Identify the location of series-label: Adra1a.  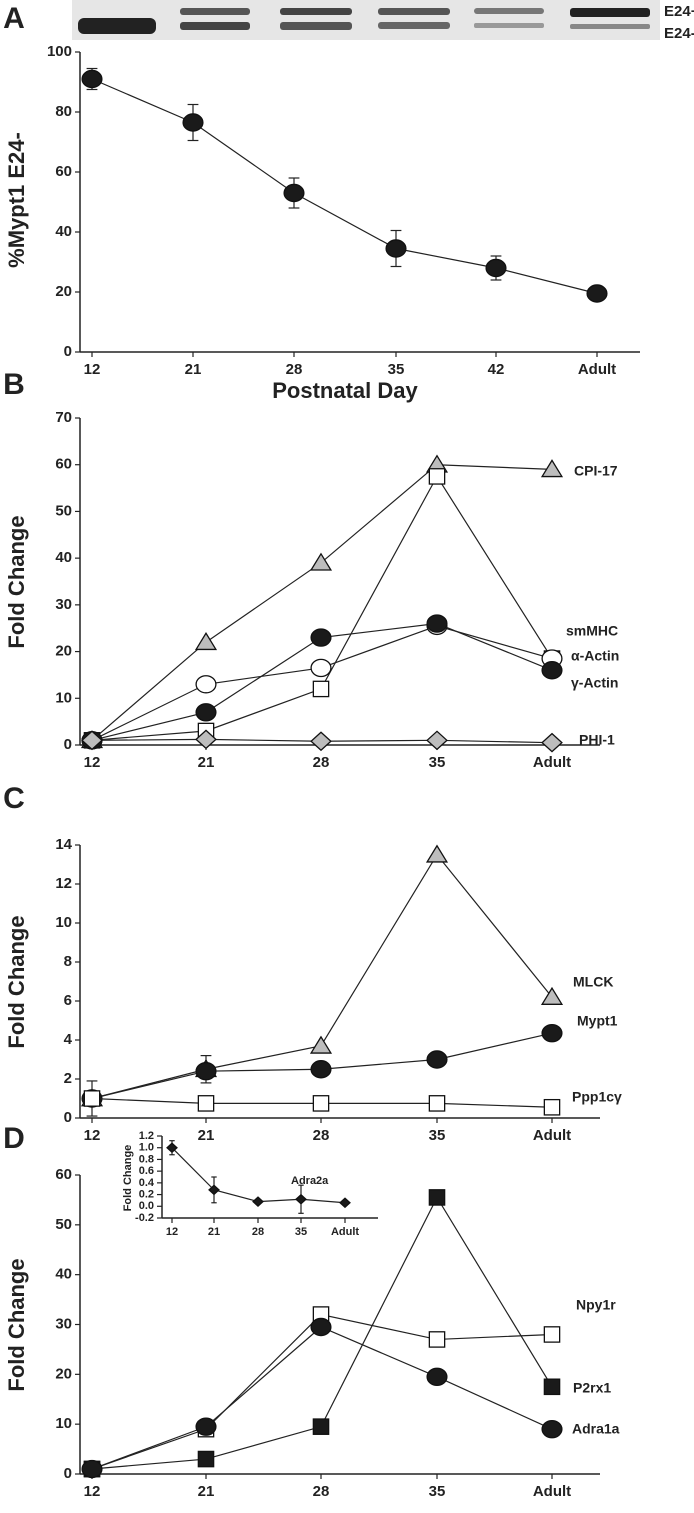
(596, 1429).